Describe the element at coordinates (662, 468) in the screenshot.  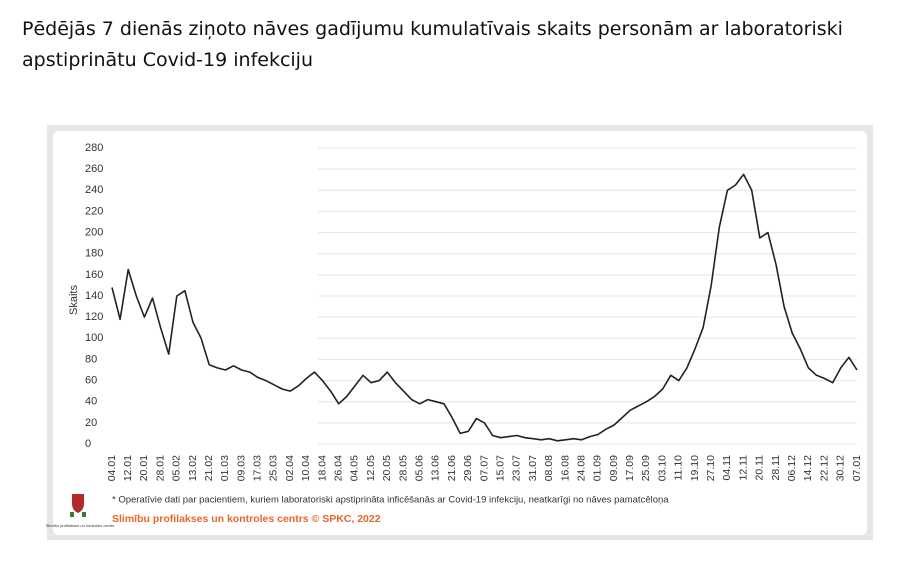
I see `x-tick-label: 03.10` at that location.